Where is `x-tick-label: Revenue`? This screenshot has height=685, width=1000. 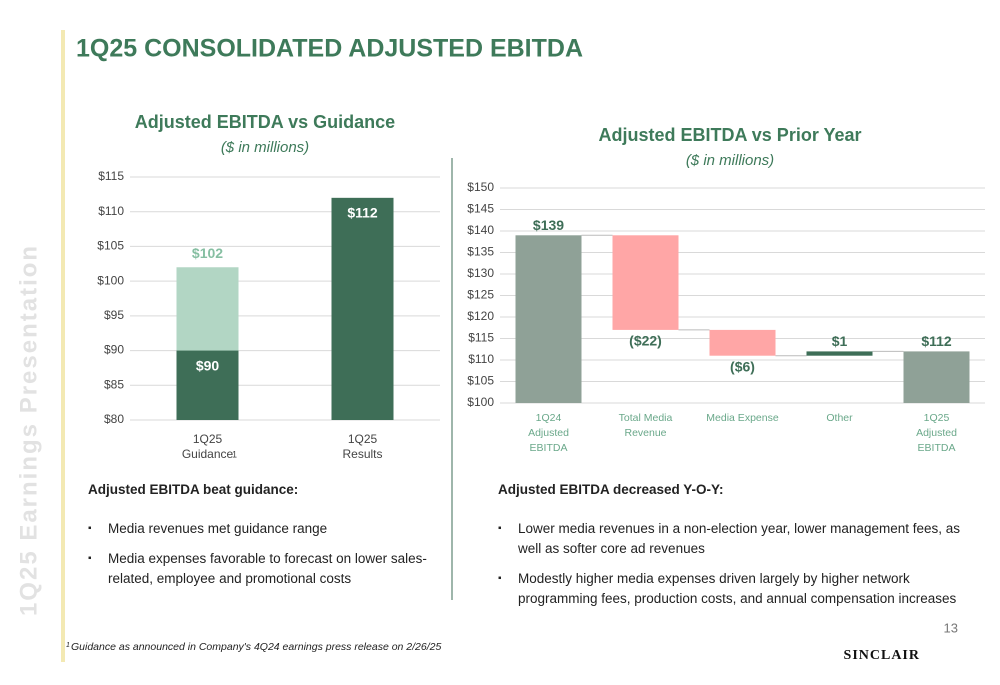 x-tick-label: Revenue is located at coordinates (645, 433).